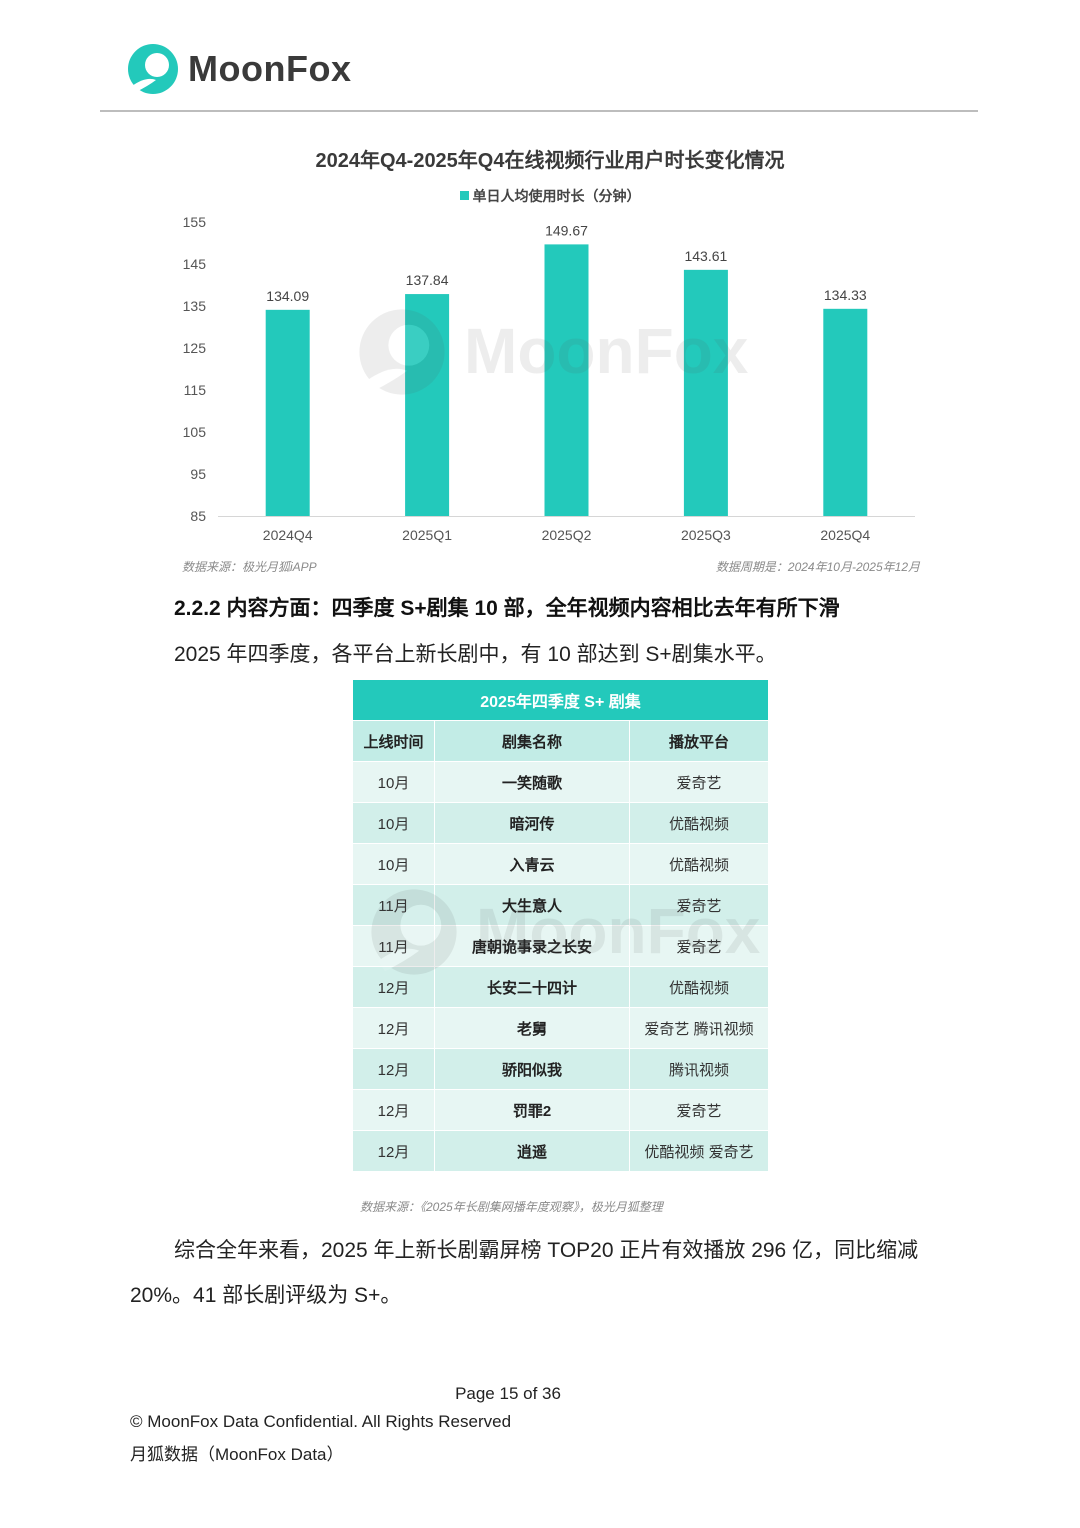 The width and height of the screenshot is (1080, 1528). I want to click on row-series: 逍遥, so click(532, 1151).